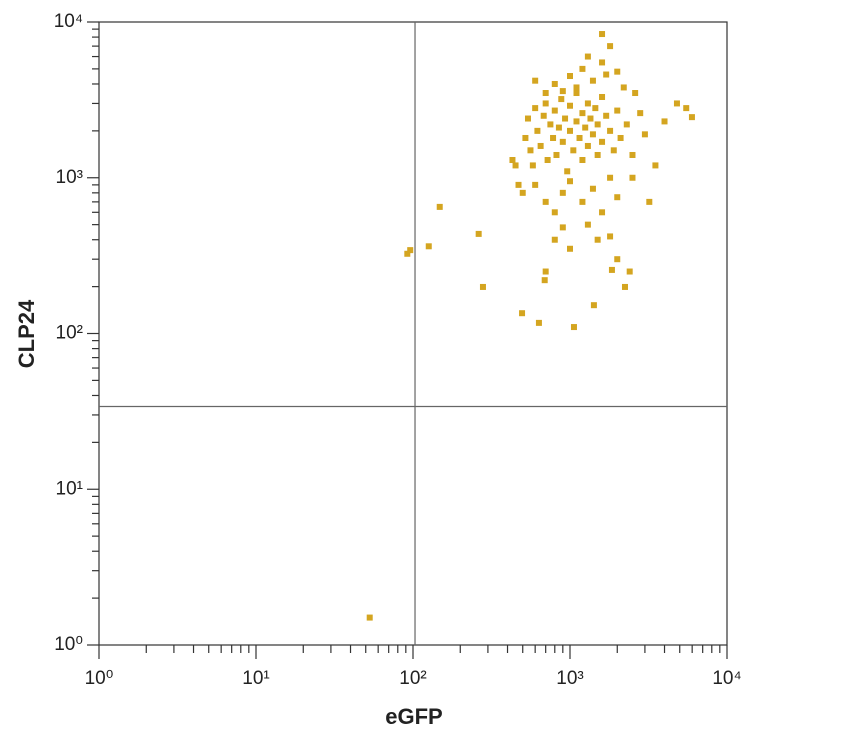 The image size is (855, 748). What do you see at coordinates (569, 678) in the screenshot?
I see `x-tick-label: 10³` at bounding box center [569, 678].